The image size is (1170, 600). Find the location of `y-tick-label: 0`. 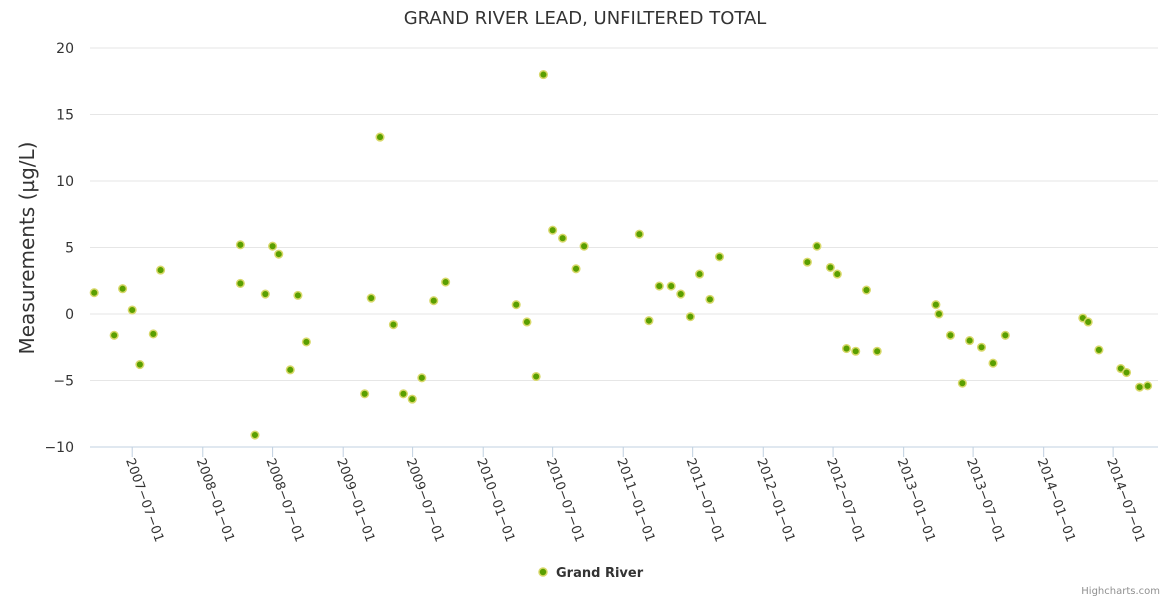

y-tick-label: 0 is located at coordinates (69, 315).